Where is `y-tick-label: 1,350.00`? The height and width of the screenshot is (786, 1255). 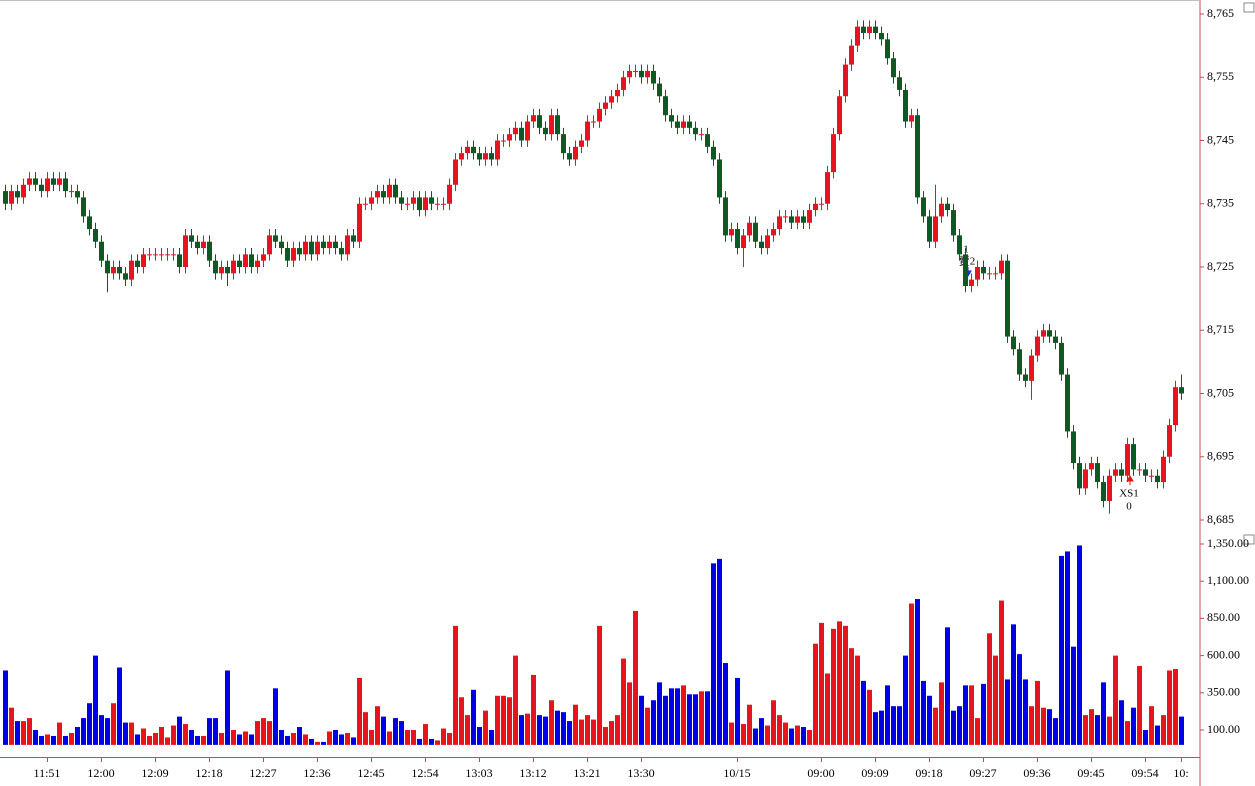 y-tick-label: 1,350.00 is located at coordinates (1228, 543).